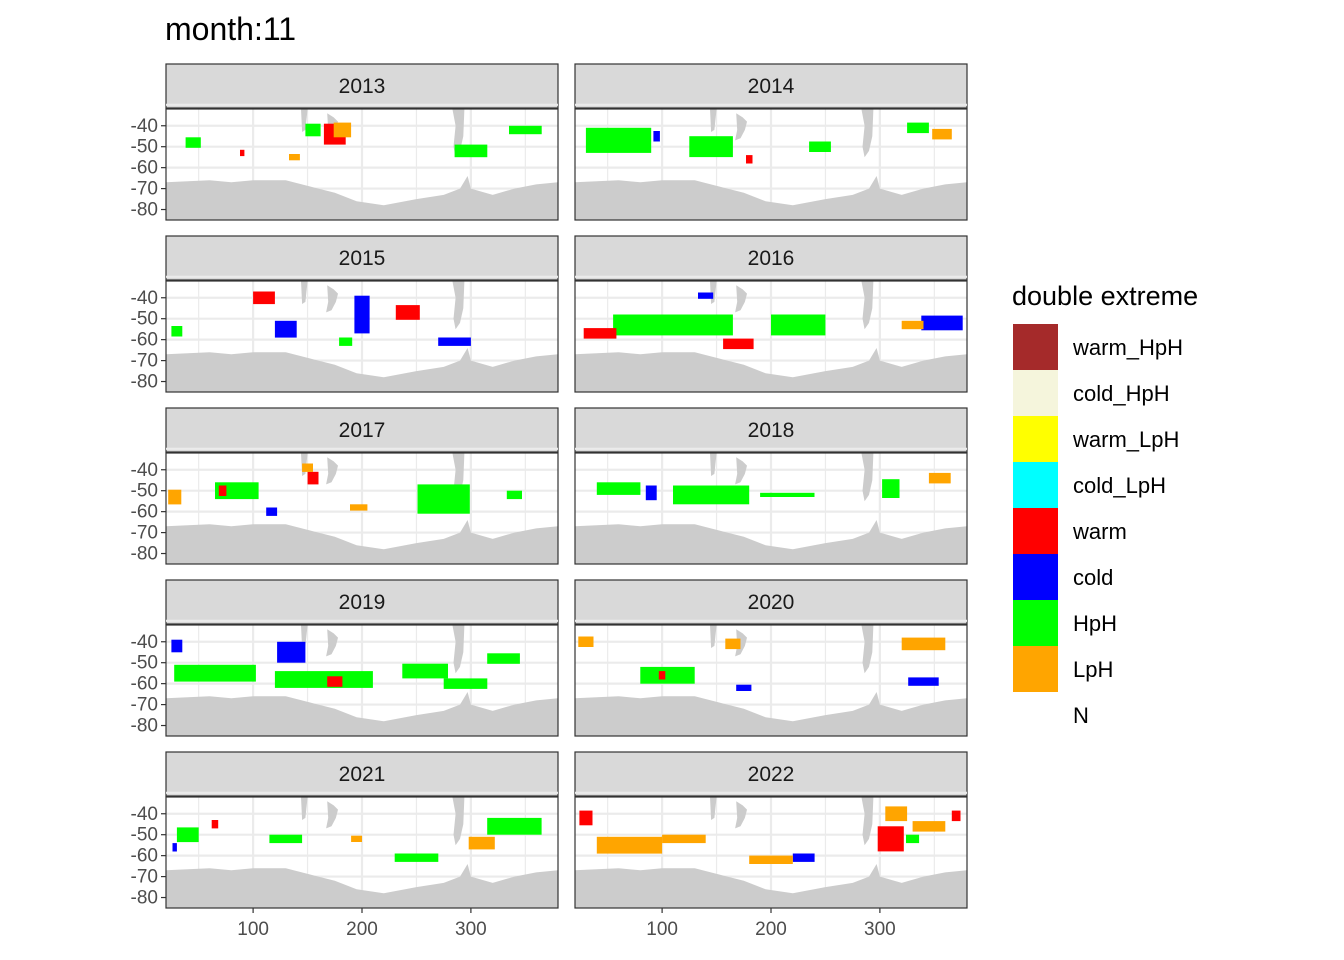  Describe the element at coordinates (1035, 577) in the screenshot. I see `legend-swatch-cold` at that location.